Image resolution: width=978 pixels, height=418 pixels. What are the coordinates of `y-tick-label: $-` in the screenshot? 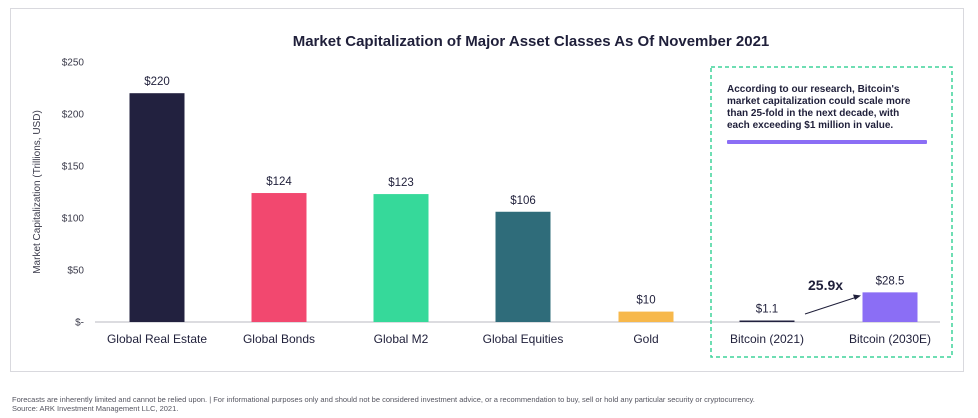 It's located at (79, 323).